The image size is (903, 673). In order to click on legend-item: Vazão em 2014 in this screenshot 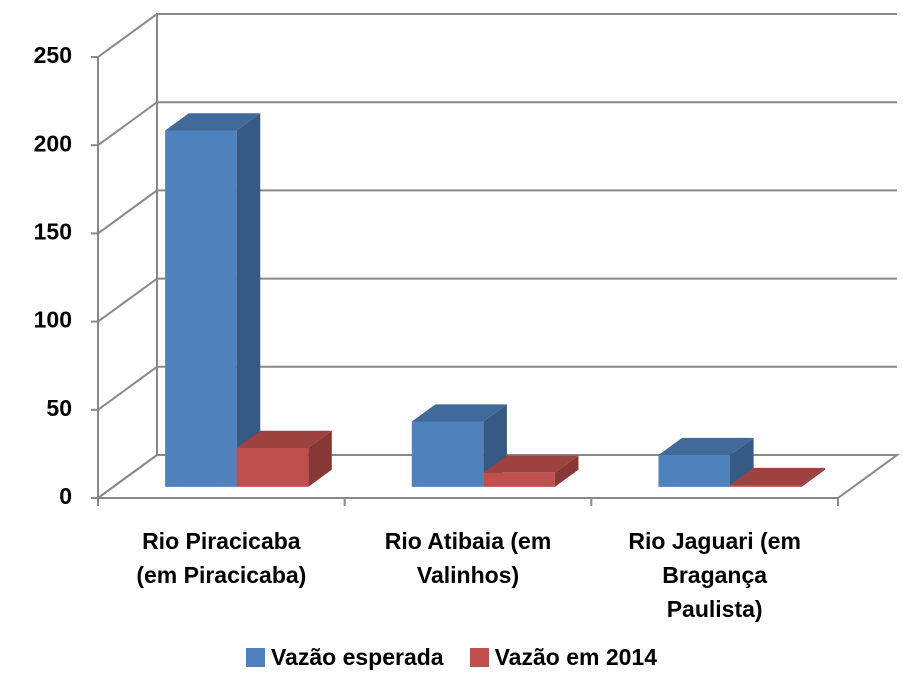, I will do `click(563, 657)`.